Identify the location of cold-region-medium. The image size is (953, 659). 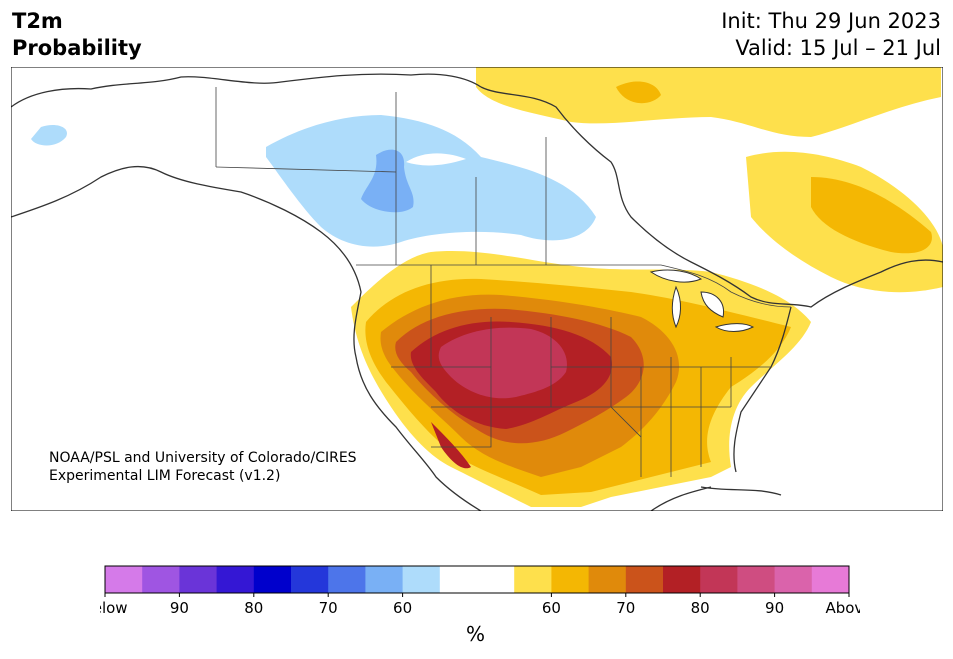
(387, 181).